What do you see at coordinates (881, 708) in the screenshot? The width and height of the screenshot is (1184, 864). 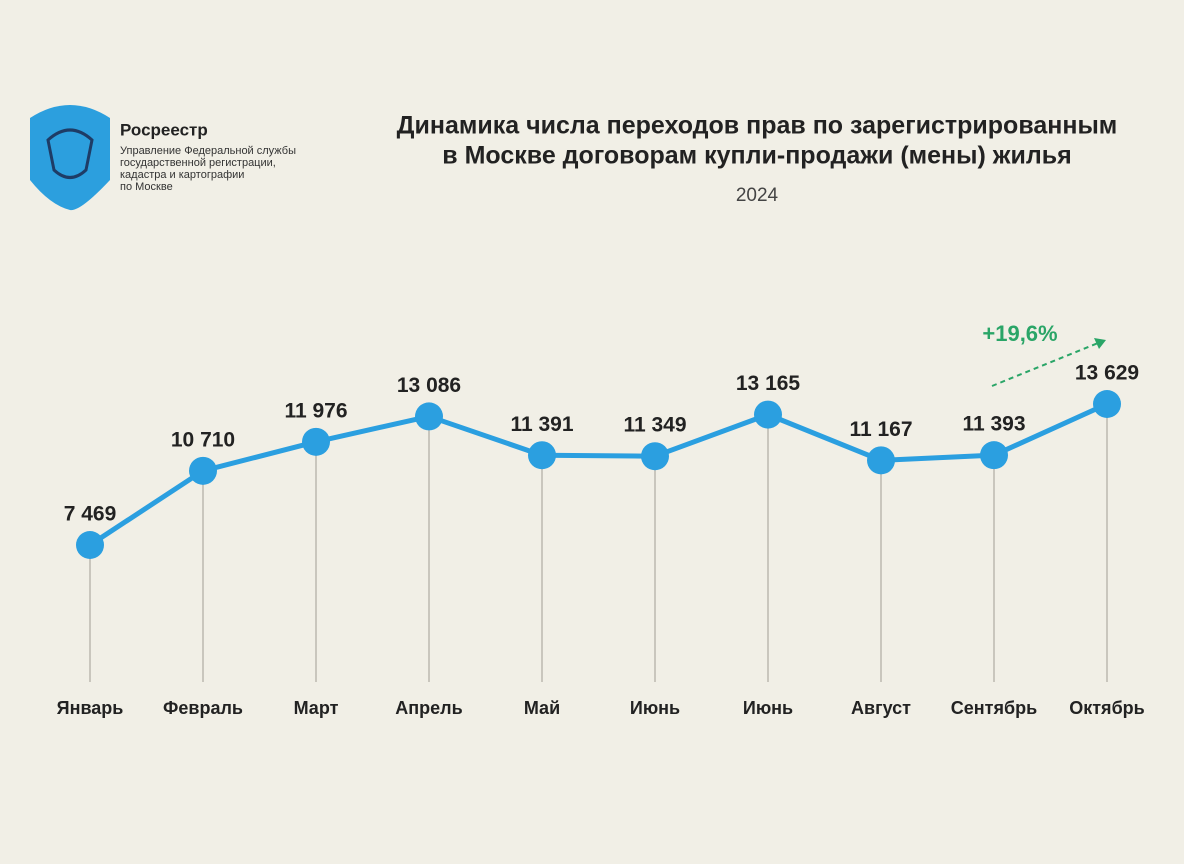 I see `x-tick-label: Август` at bounding box center [881, 708].